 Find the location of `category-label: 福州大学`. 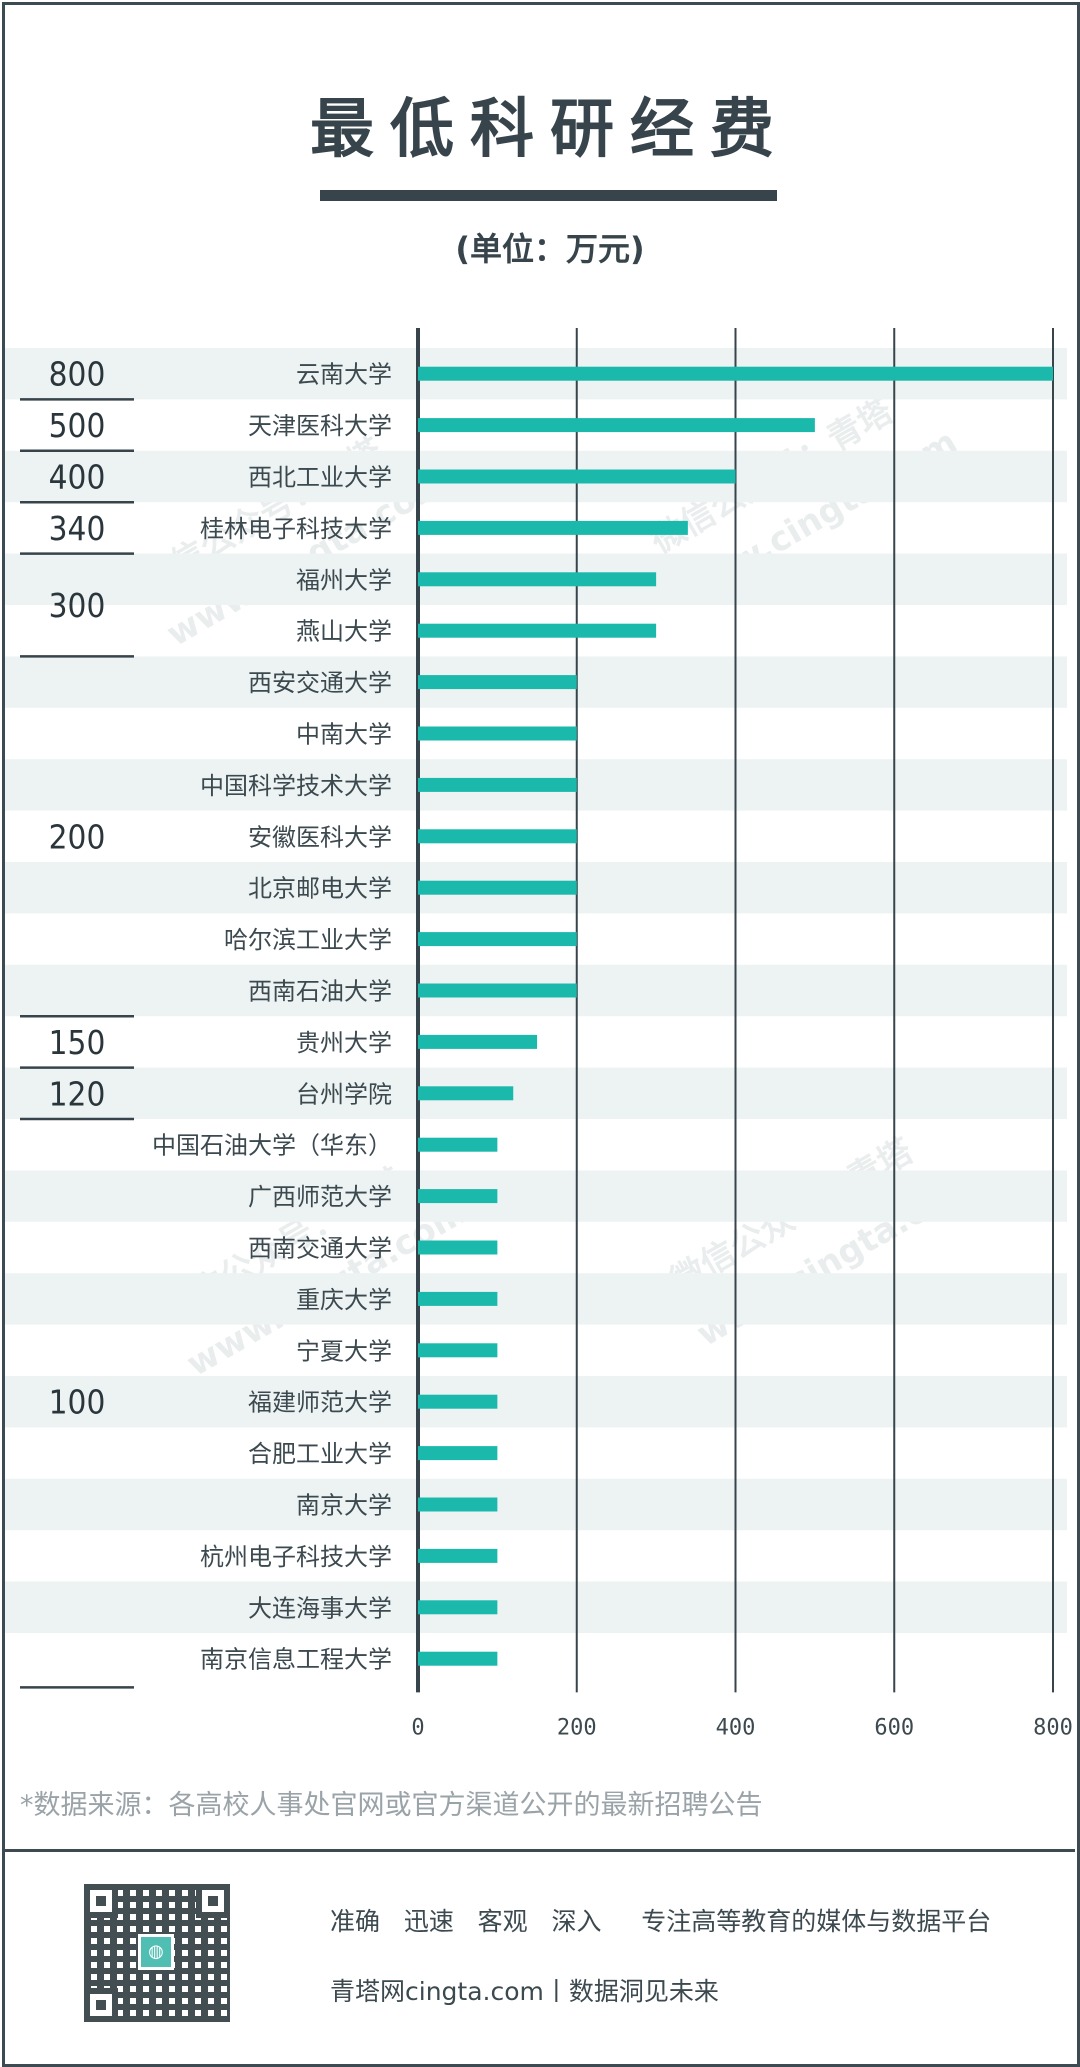

category-label: 福州大学 is located at coordinates (344, 580).